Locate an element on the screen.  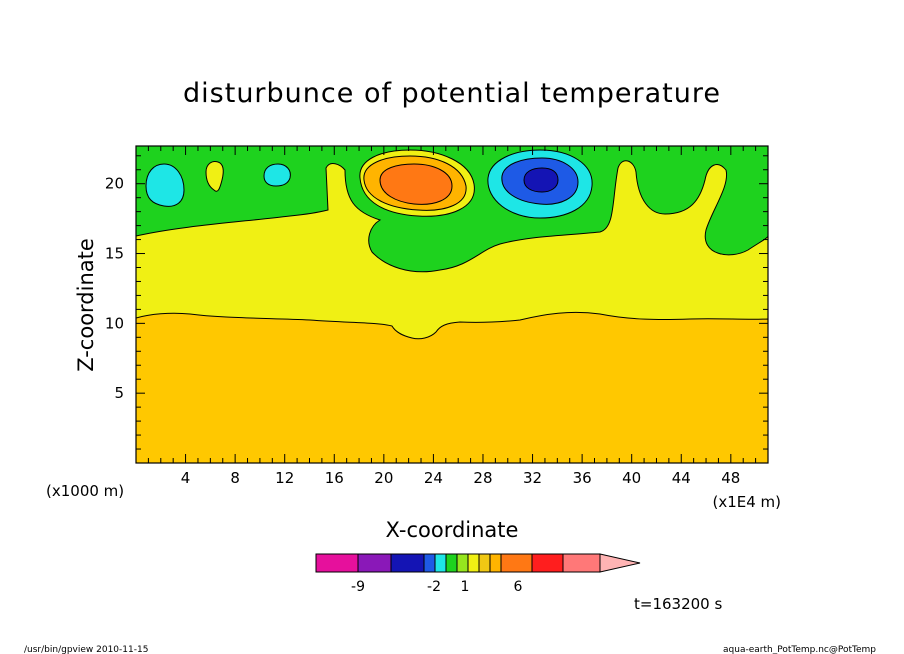
x-tick-label: 4 is located at coordinates (186, 478).